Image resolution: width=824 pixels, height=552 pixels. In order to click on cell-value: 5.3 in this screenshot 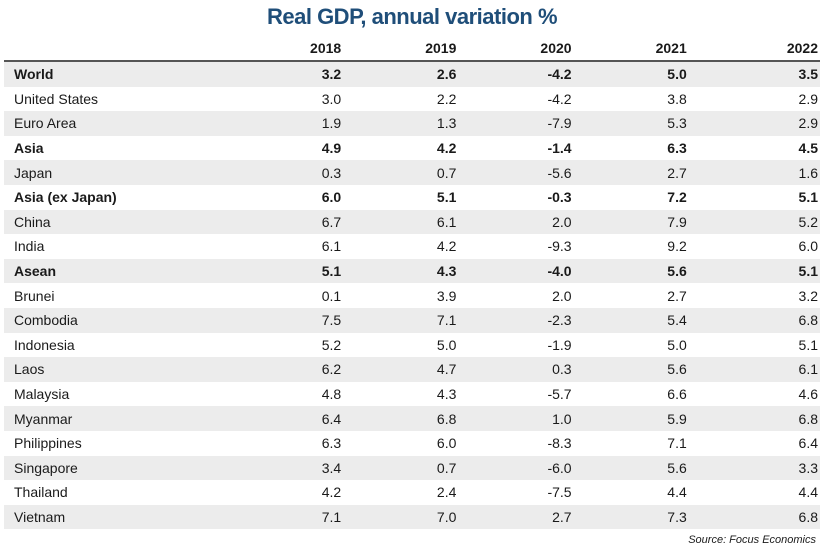, I will do `click(647, 123)`.